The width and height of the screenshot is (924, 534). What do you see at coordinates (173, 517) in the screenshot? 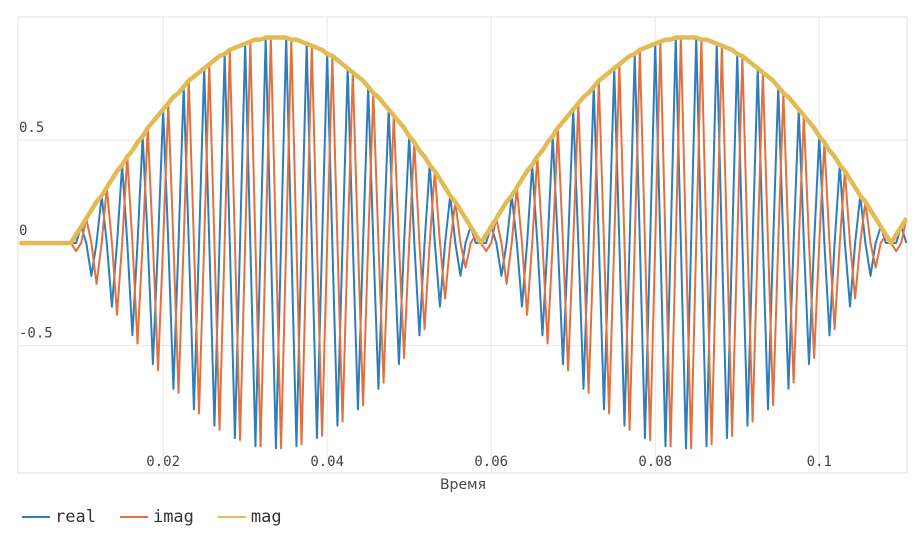
I see `legend-text: imag` at bounding box center [173, 517].